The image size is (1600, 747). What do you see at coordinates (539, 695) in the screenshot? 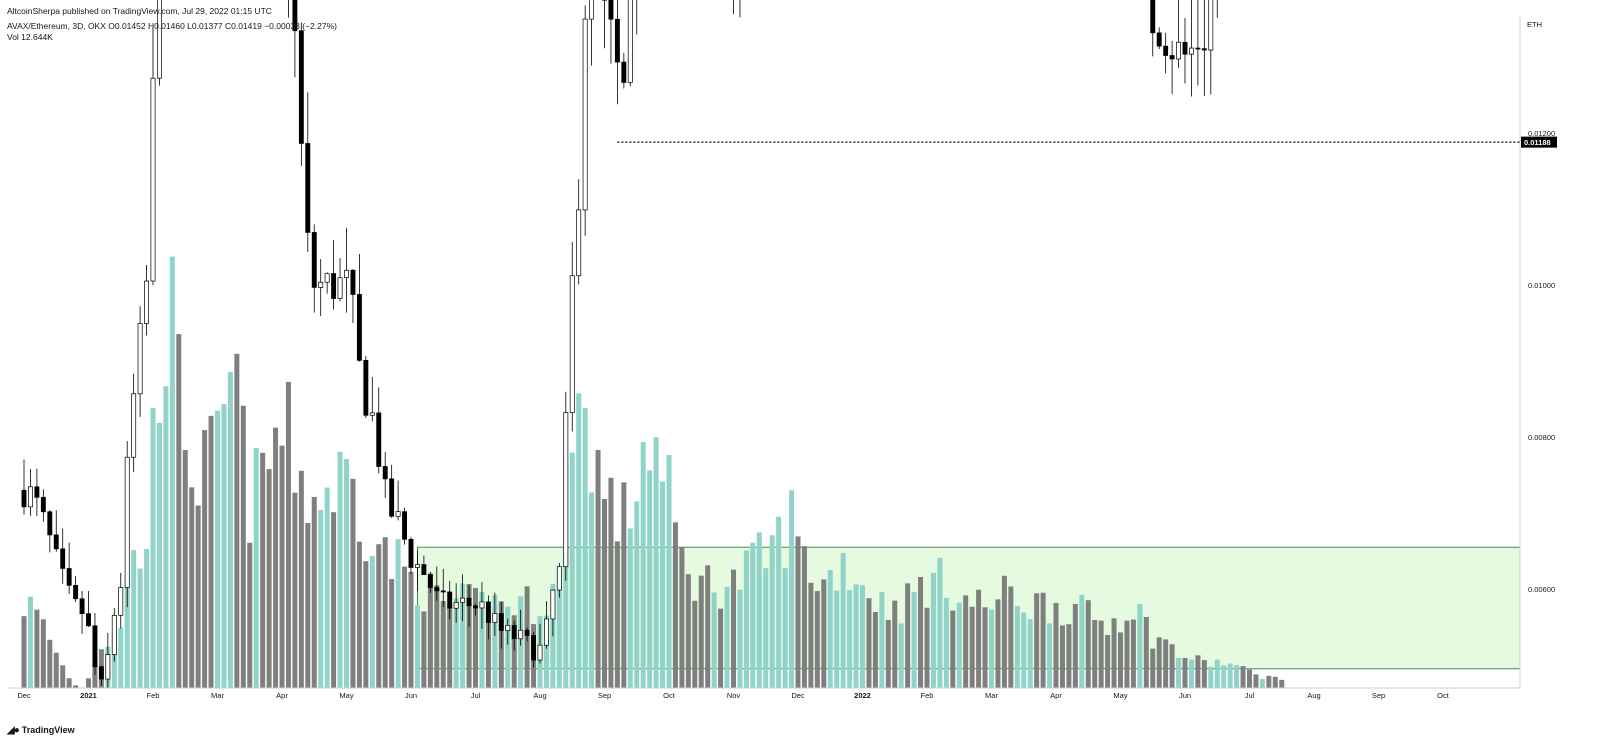
I see `x-tick-label: Aug` at bounding box center [539, 695].